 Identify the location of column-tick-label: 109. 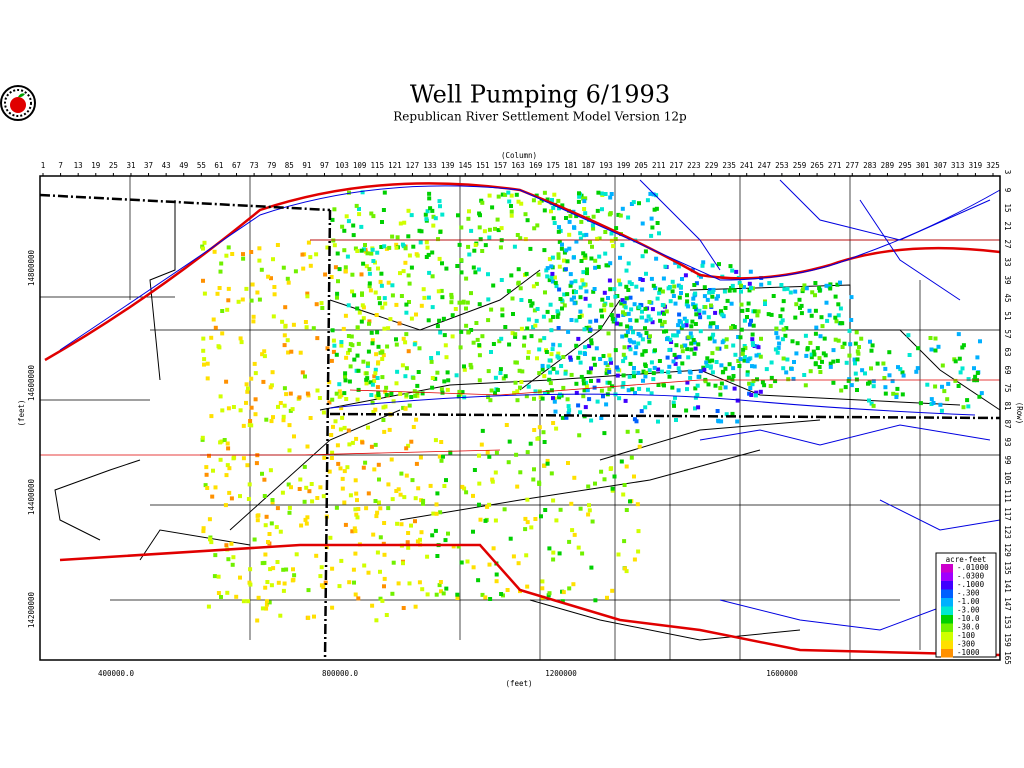
(360, 165).